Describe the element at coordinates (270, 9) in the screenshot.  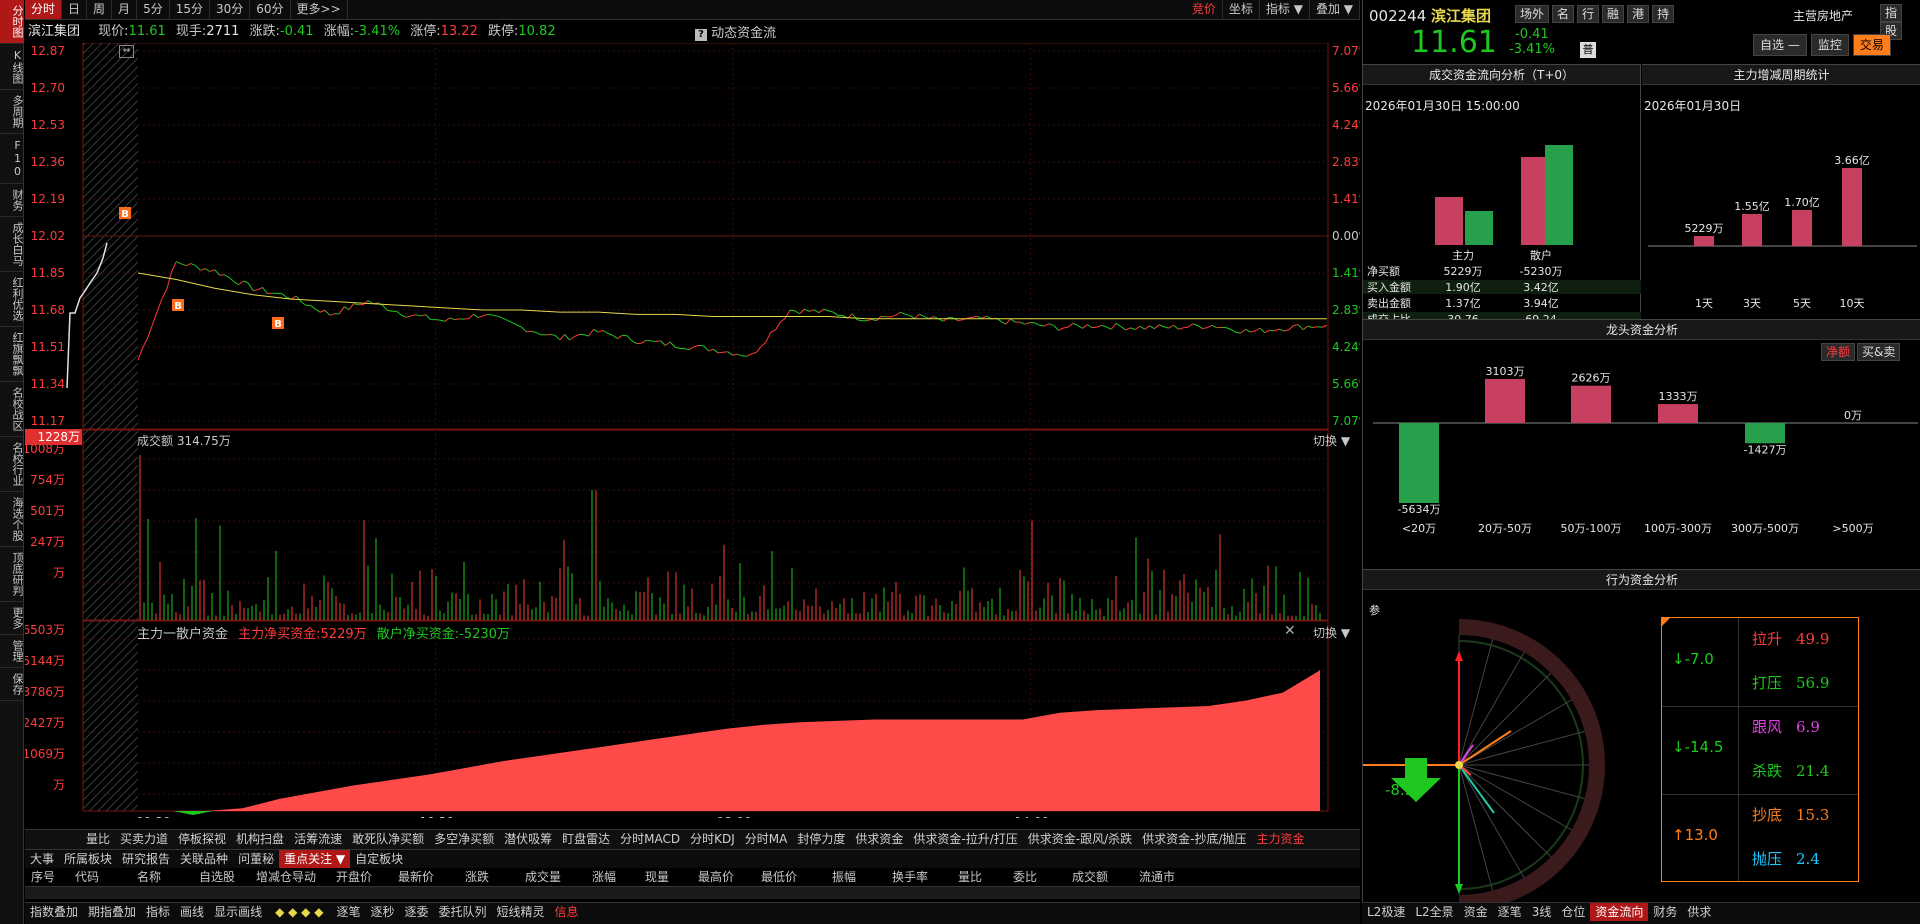
I see `tab-period-7: 60分` at that location.